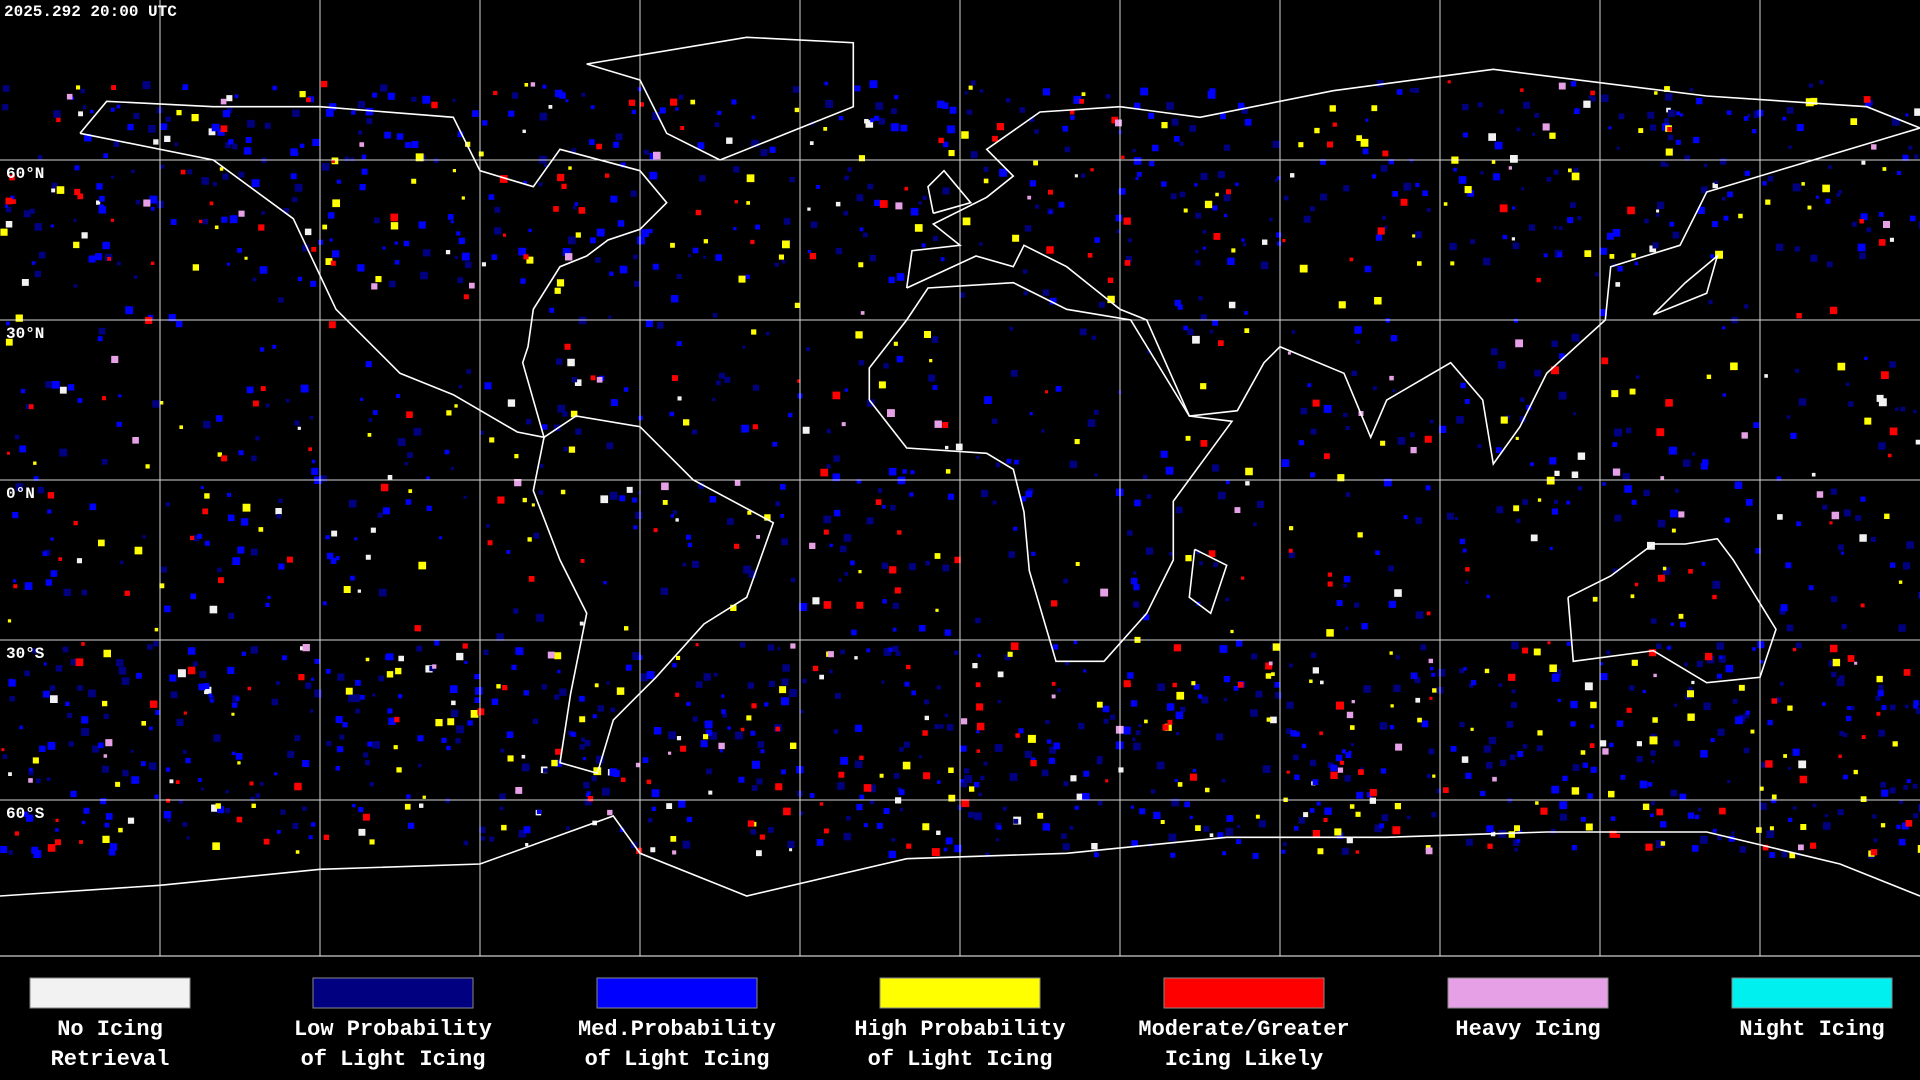 Image resolution: width=1920 pixels, height=1080 pixels. I want to click on latitude-label: 60°S, so click(25, 814).